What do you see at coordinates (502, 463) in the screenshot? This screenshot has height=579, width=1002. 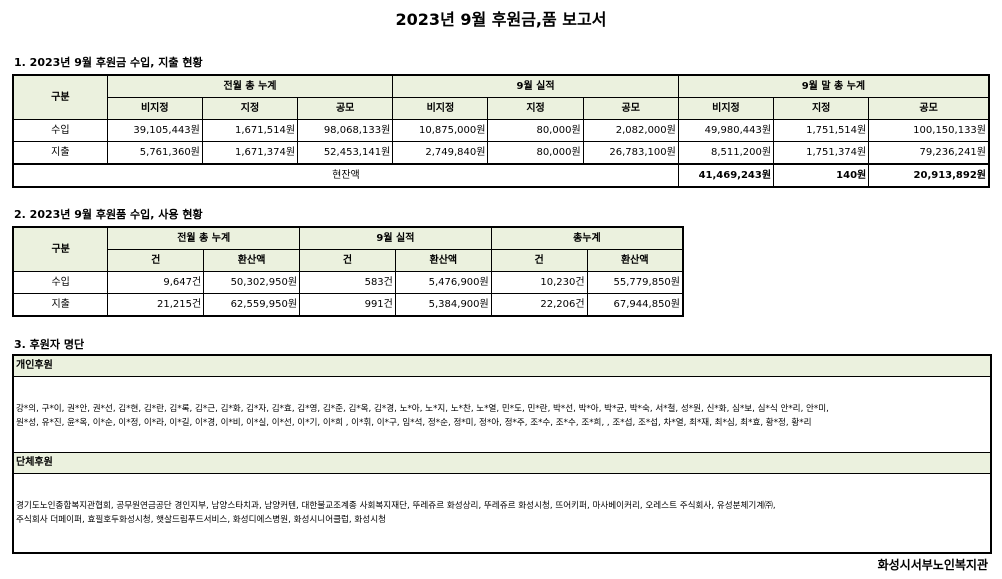 I see `group-donors-header: 단체후원` at bounding box center [502, 463].